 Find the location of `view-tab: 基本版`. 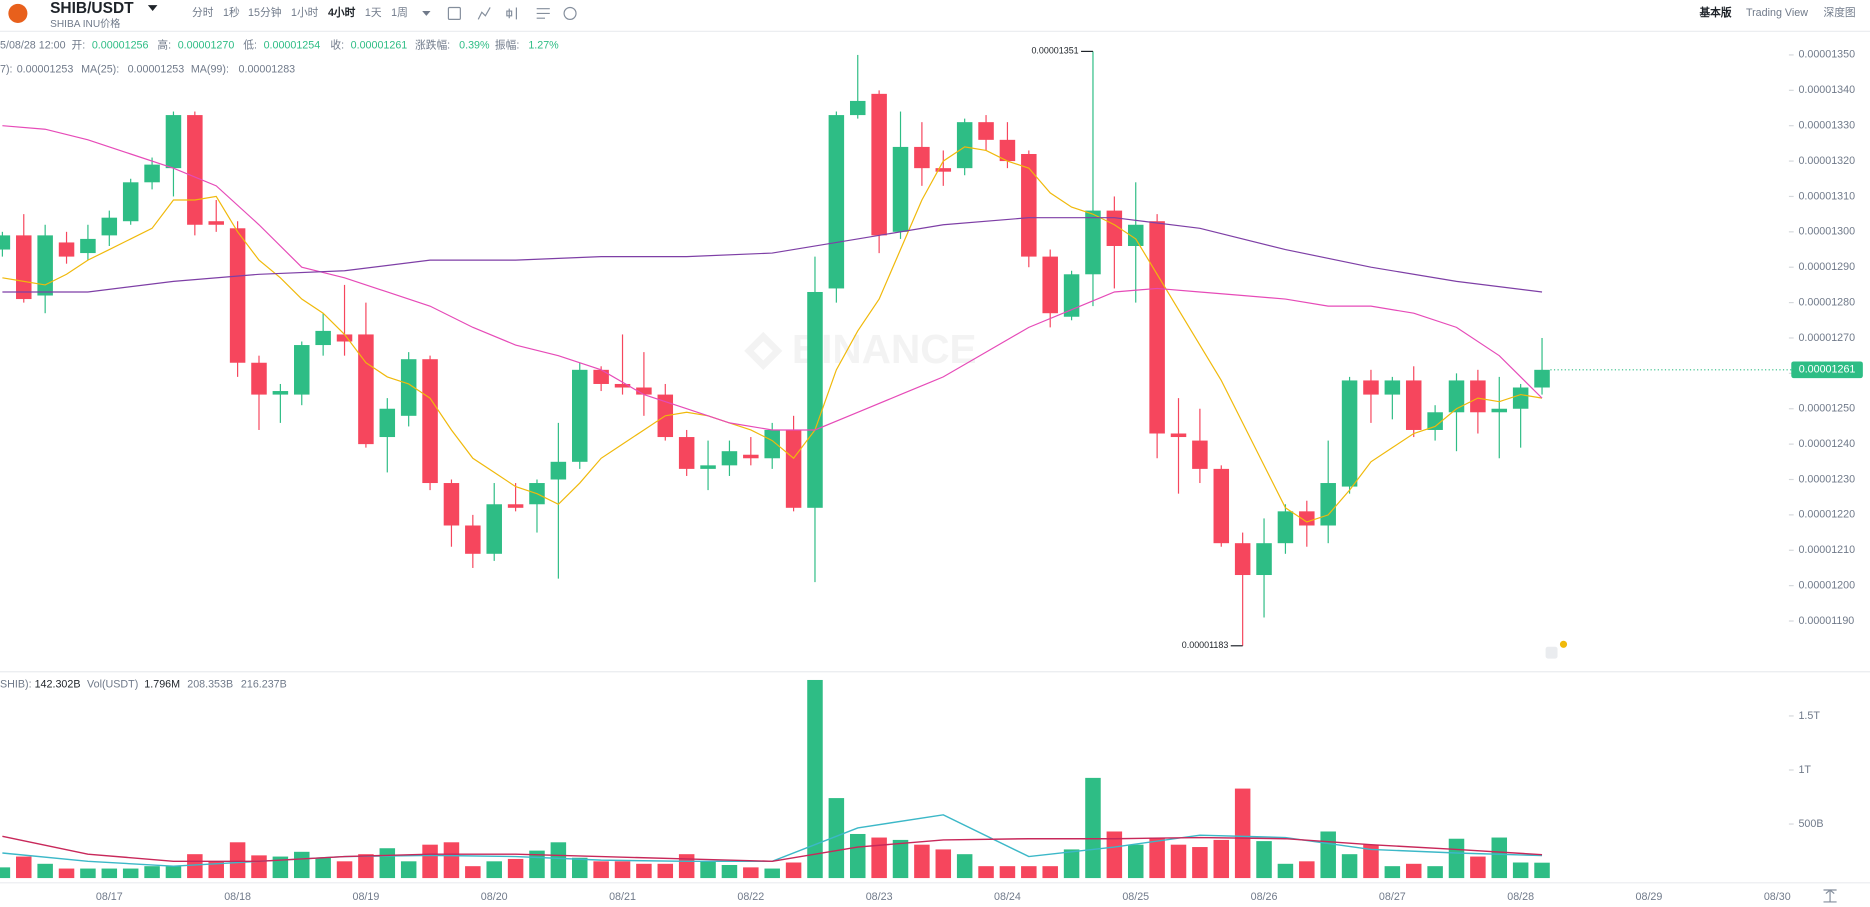

view-tab: 基本版 is located at coordinates (1714, 12).